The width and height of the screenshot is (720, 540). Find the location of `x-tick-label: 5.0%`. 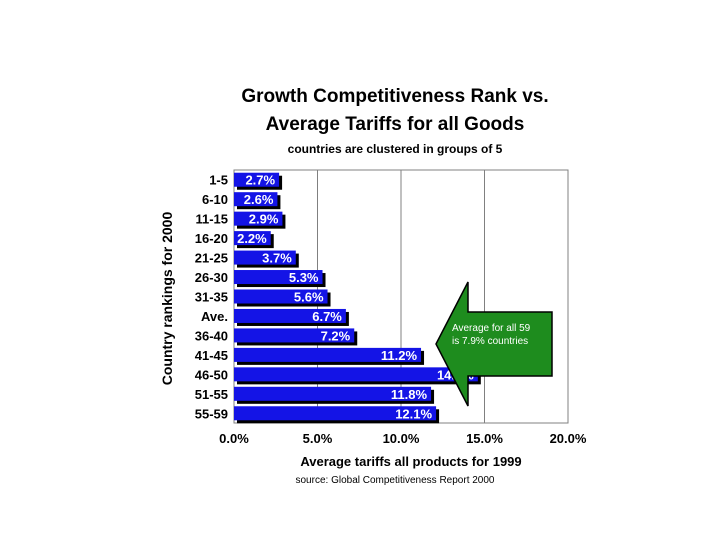

x-tick-label: 5.0% is located at coordinates (318, 438).